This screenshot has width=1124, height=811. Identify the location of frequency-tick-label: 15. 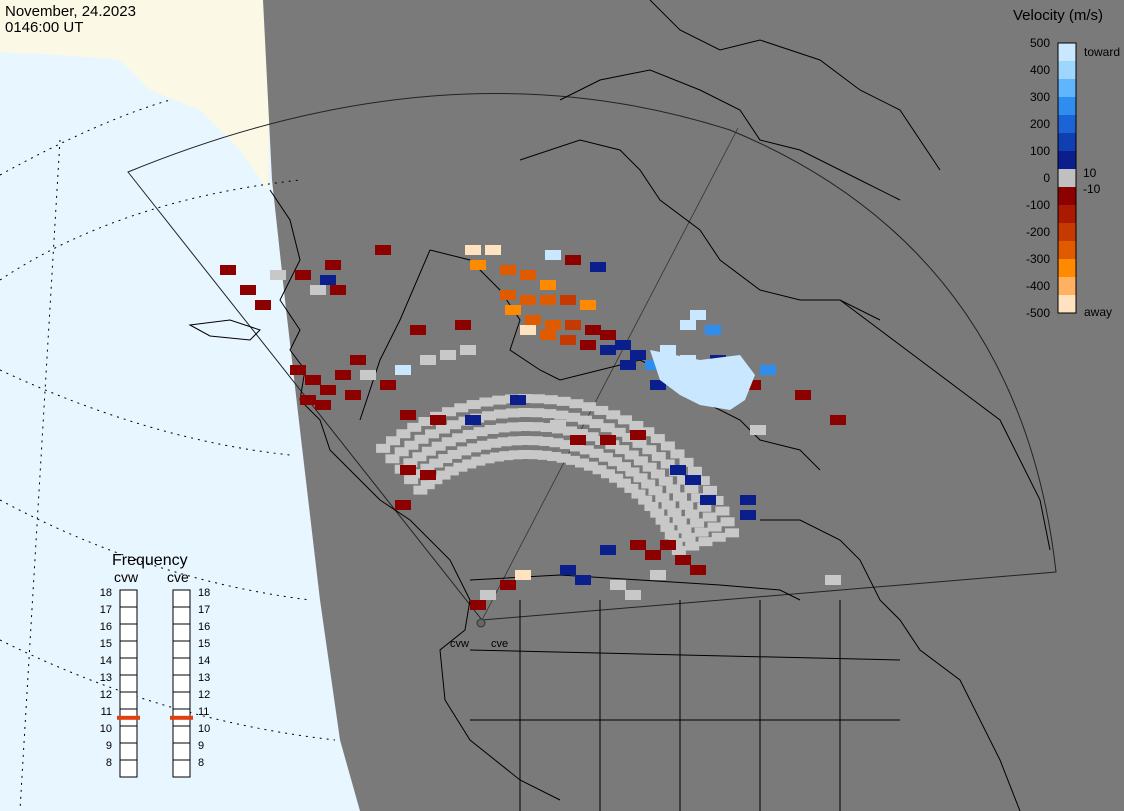
(204, 644).